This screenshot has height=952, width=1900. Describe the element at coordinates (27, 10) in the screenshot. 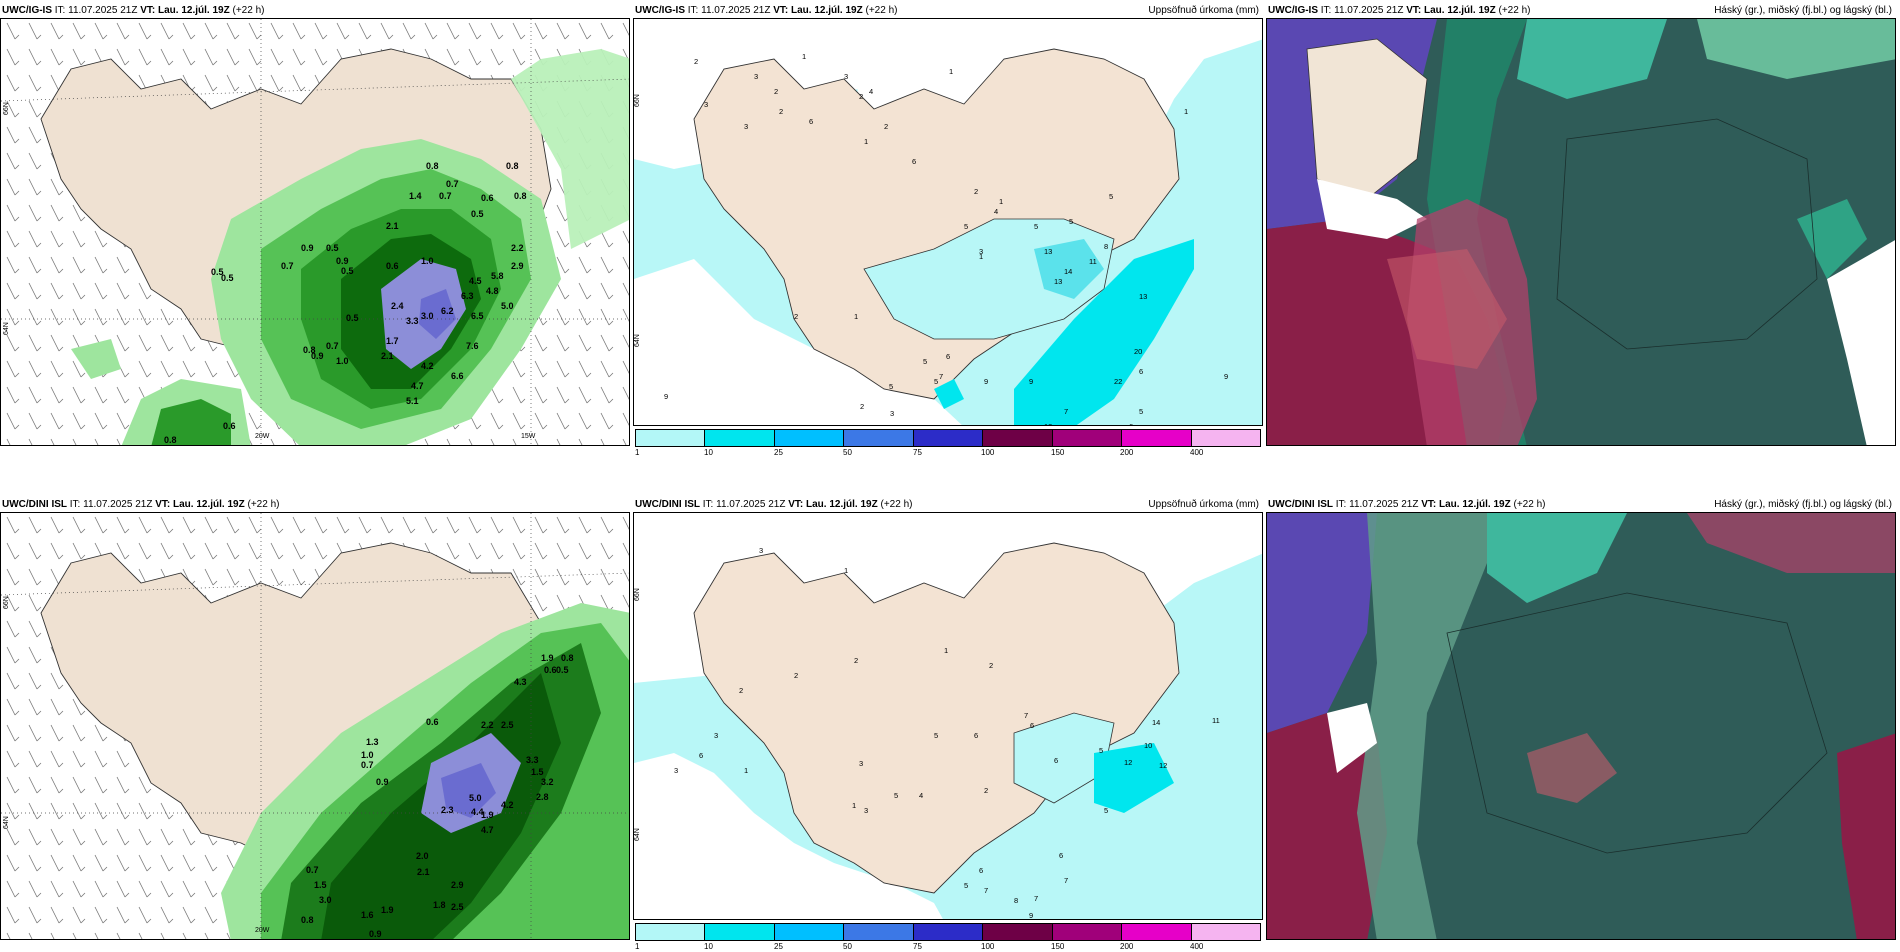

I see `model-name: UWC/IG-IS` at that location.